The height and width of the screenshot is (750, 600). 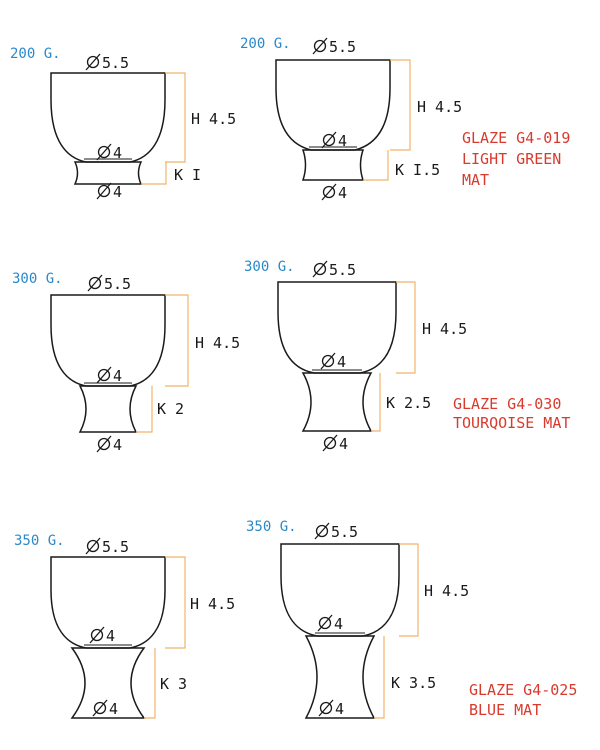 What do you see at coordinates (408, 403) in the screenshot?
I see `foot-height-label: K 2.5` at bounding box center [408, 403].